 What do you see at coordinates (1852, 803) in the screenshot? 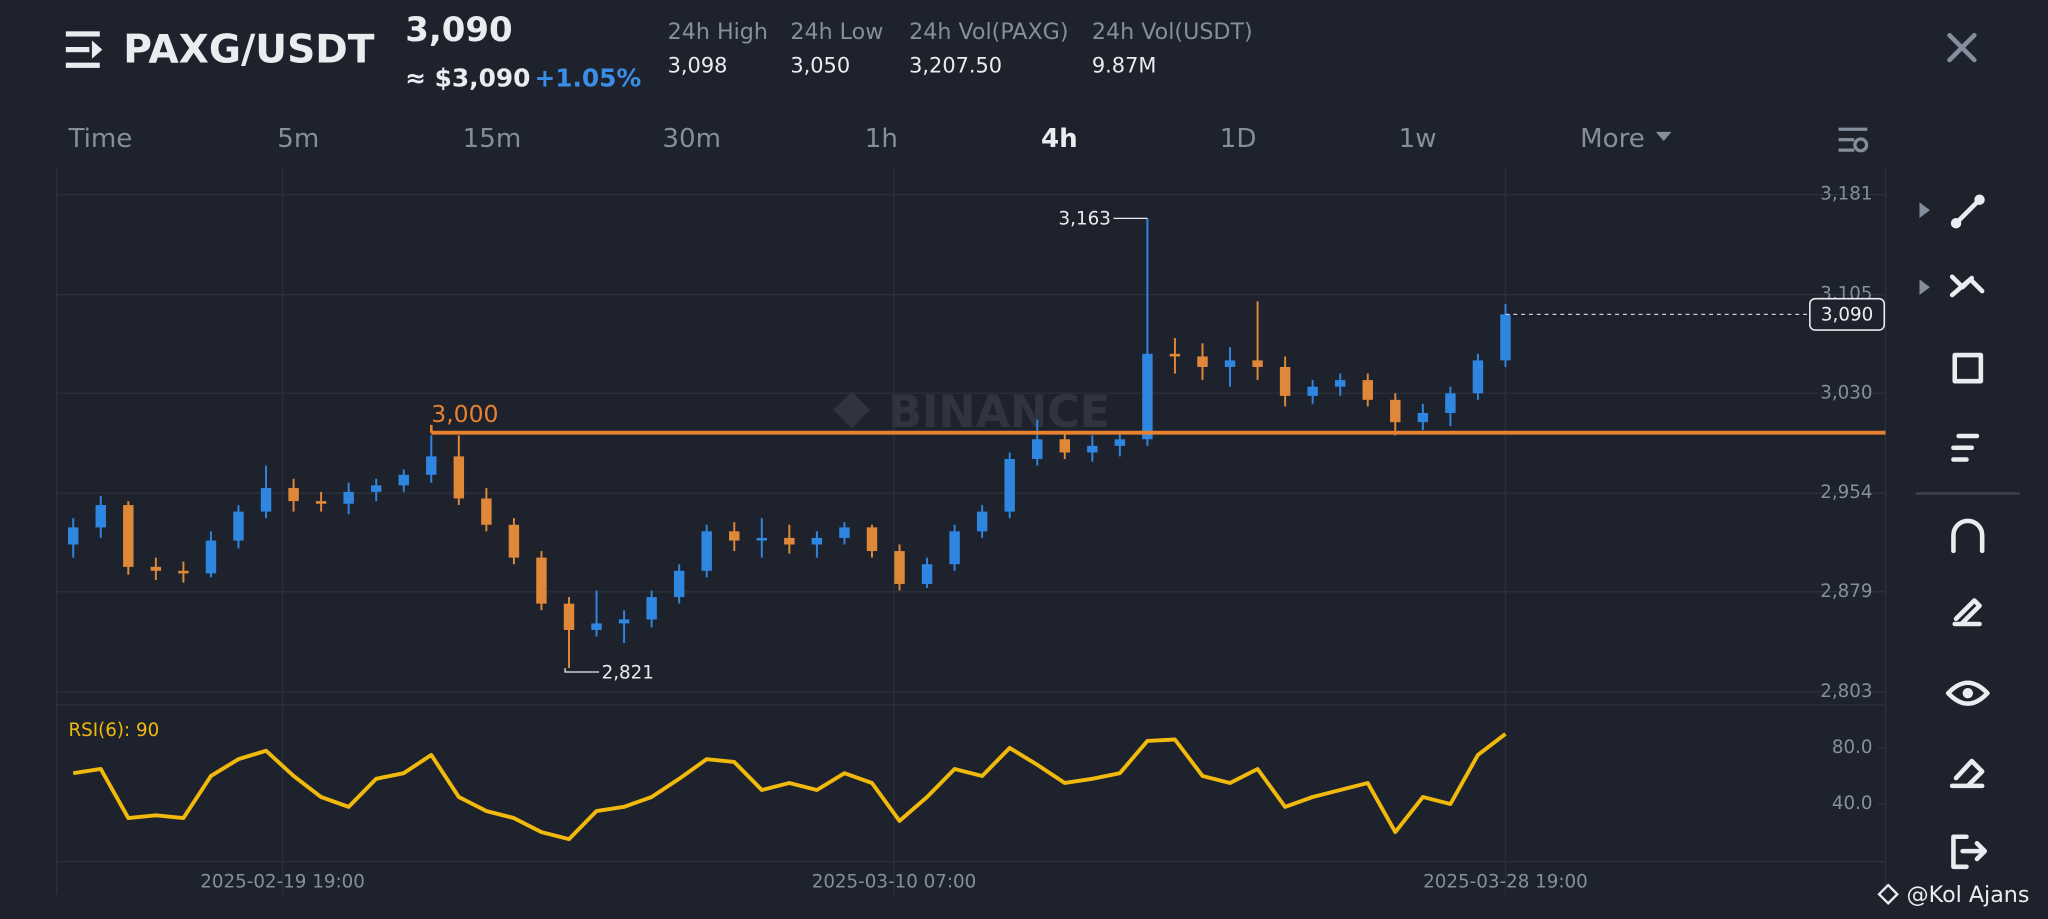
I see `rsi-tick-label: 40.0` at bounding box center [1852, 803].